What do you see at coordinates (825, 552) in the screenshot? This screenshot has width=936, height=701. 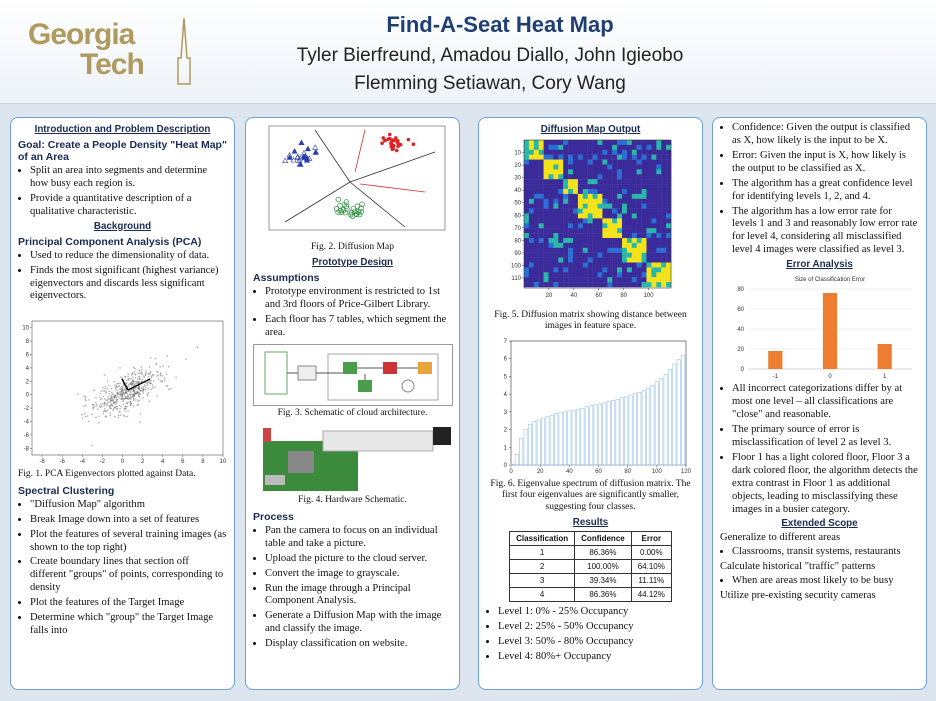 I see `list-item: Classrooms, transit systems, restaurants` at bounding box center [825, 552].